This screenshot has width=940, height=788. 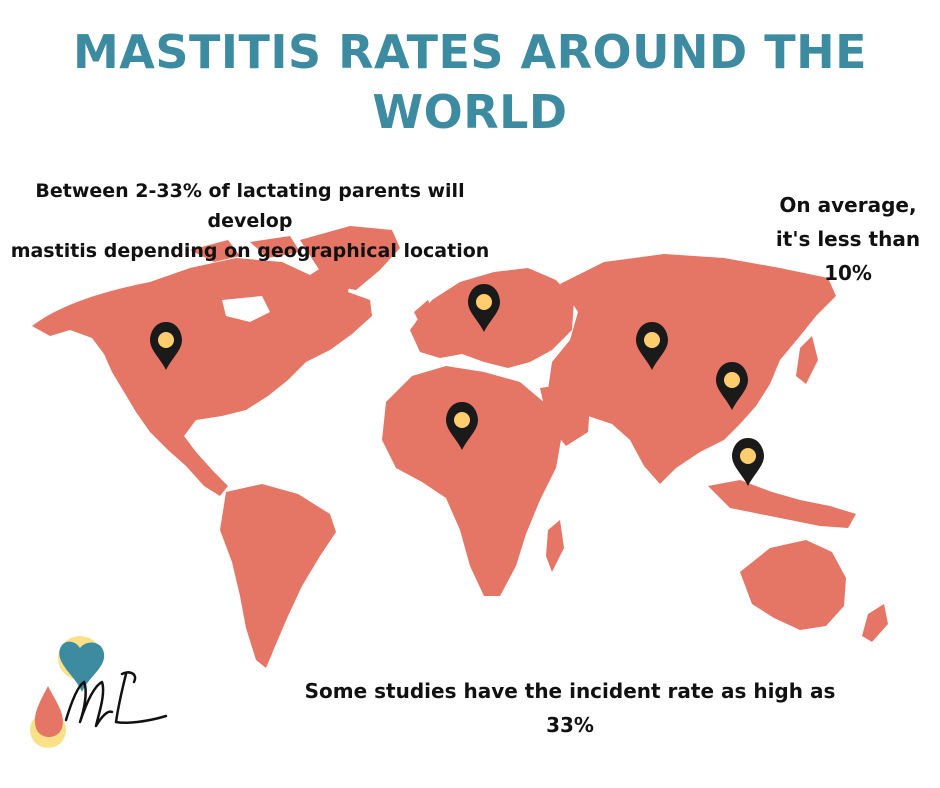 What do you see at coordinates (472, 481) in the screenshot?
I see `africa-shape` at bounding box center [472, 481].